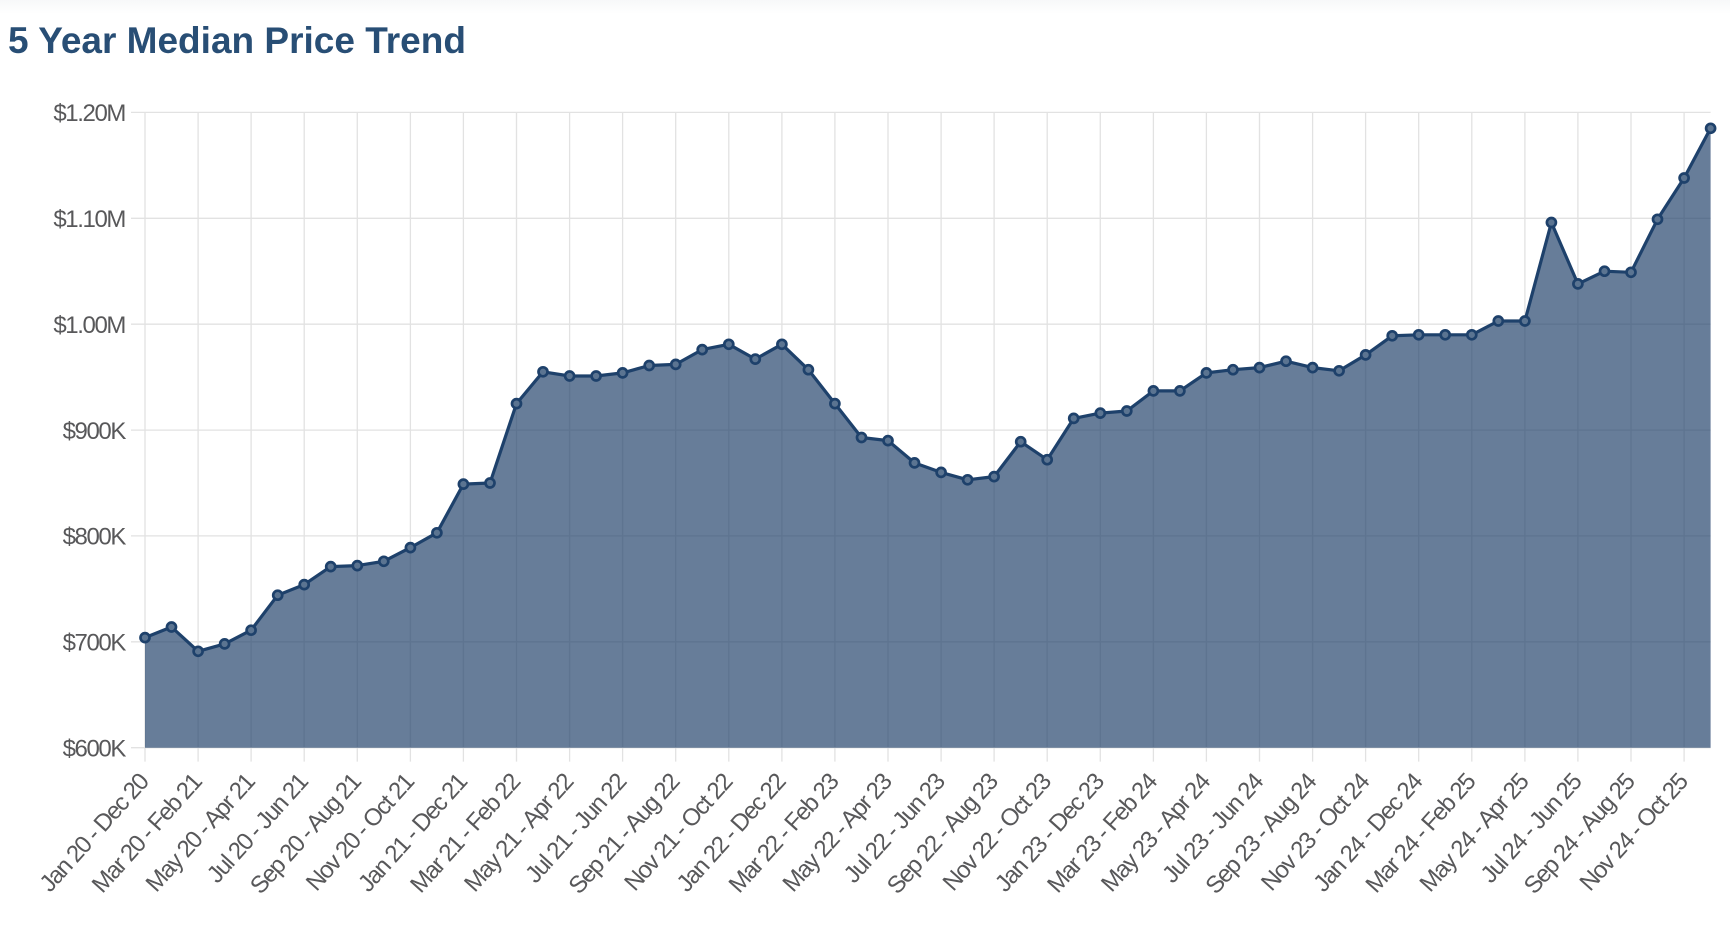 The height and width of the screenshot is (944, 1730). What do you see at coordinates (89, 325) in the screenshot?
I see `svg-text: $1.00M` at bounding box center [89, 325].